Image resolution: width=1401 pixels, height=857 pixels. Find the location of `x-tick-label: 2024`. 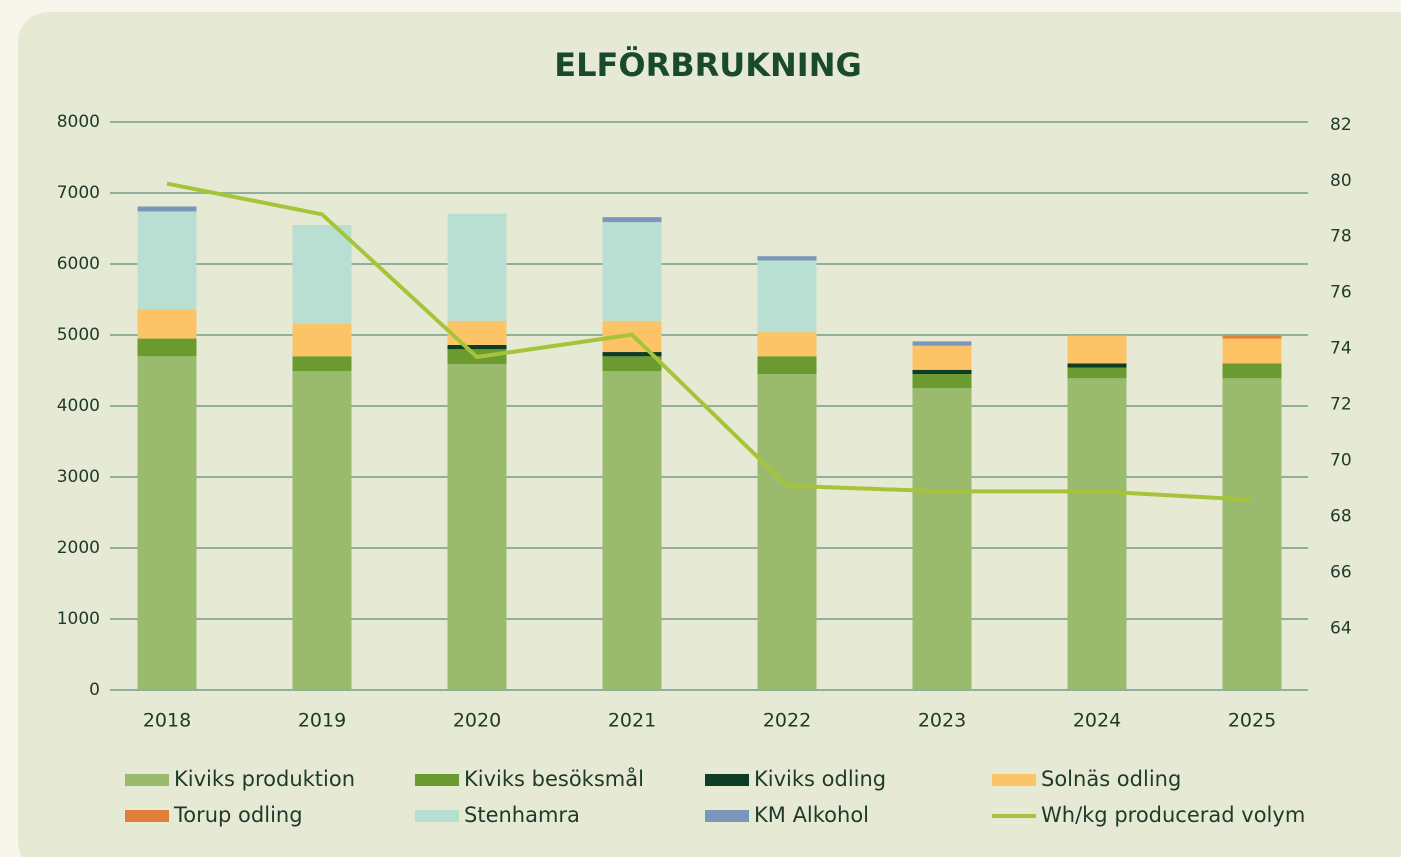

x-tick-label: 2024 is located at coordinates (1097, 721).